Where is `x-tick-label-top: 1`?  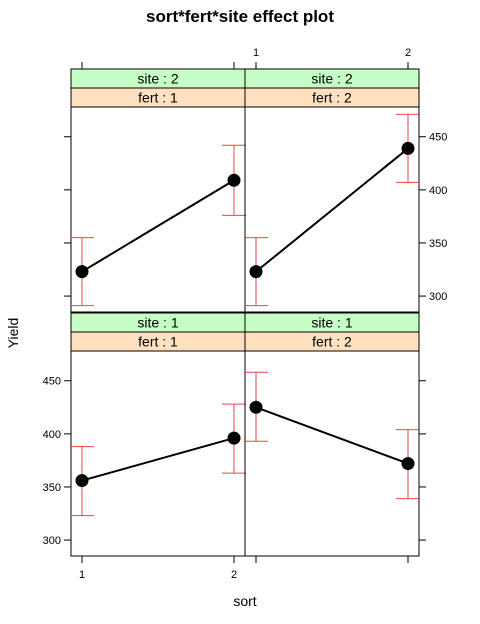
x-tick-label-top: 1 is located at coordinates (256, 53).